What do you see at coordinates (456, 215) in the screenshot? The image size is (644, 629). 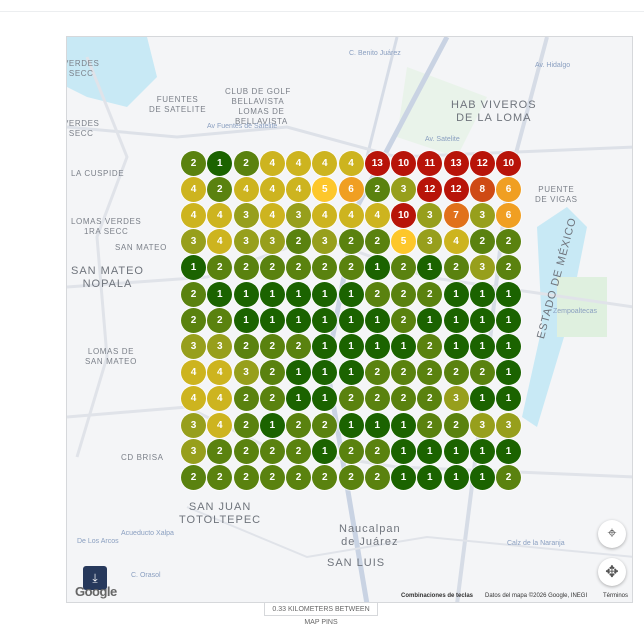 I see `map-pin: 7` at bounding box center [456, 215].